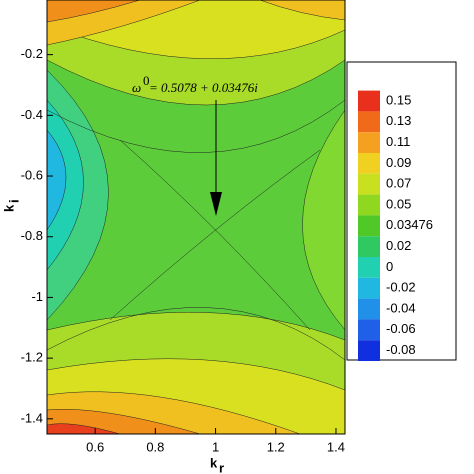 This screenshot has width=474, height=474. I want to click on y-axis-label: k i, so click(11, 205).